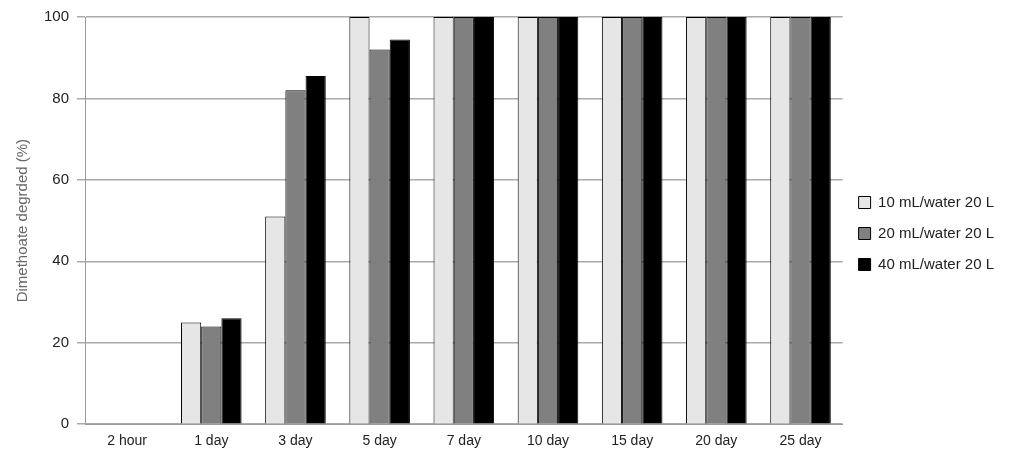 The image size is (1014, 461). I want to click on y-tick-label: 20, so click(61, 341).